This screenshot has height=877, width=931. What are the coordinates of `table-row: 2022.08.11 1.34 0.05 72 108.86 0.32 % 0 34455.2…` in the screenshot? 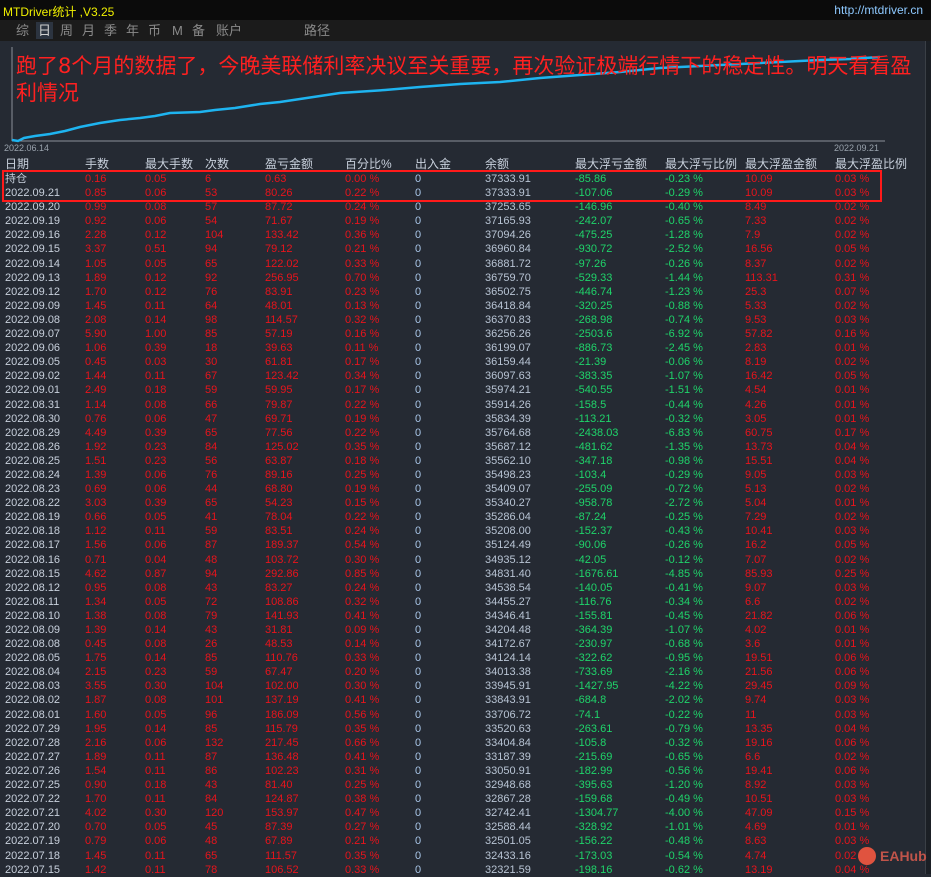 It's located at (462, 602).